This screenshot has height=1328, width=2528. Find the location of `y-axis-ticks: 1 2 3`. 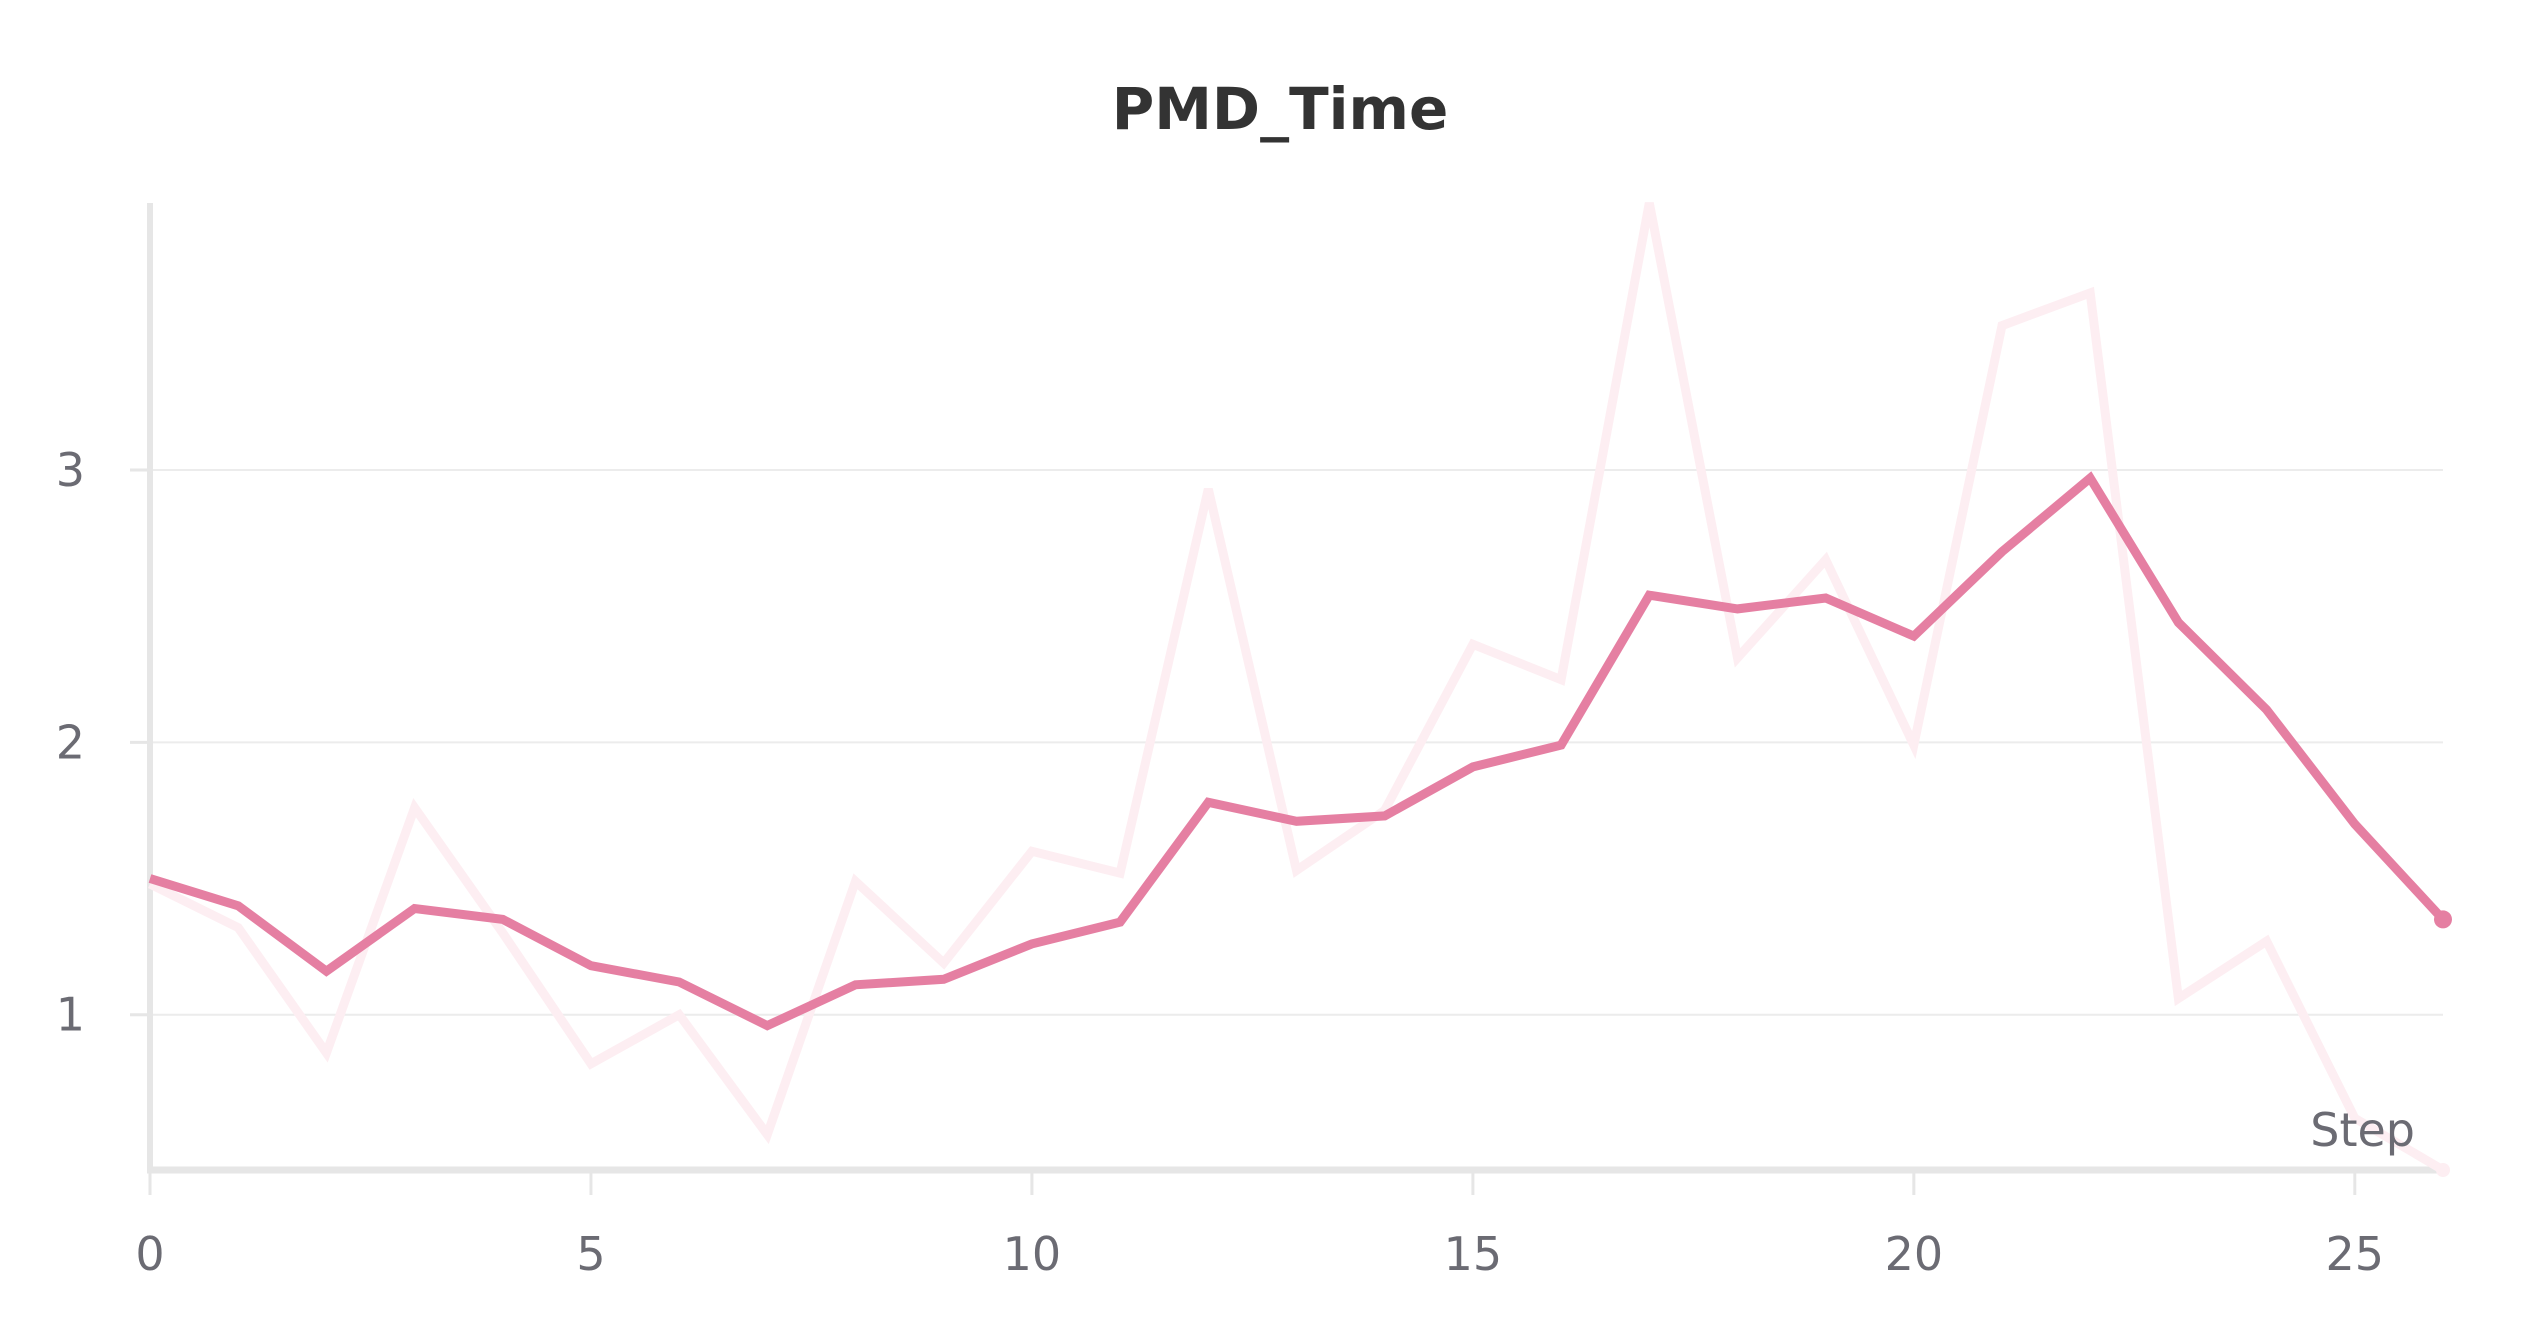

y-axis-ticks: 1 2 3 is located at coordinates (103, 742).